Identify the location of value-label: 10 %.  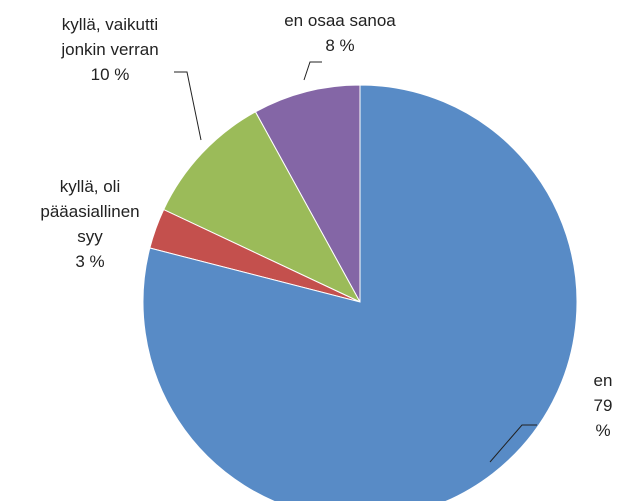
(110, 74).